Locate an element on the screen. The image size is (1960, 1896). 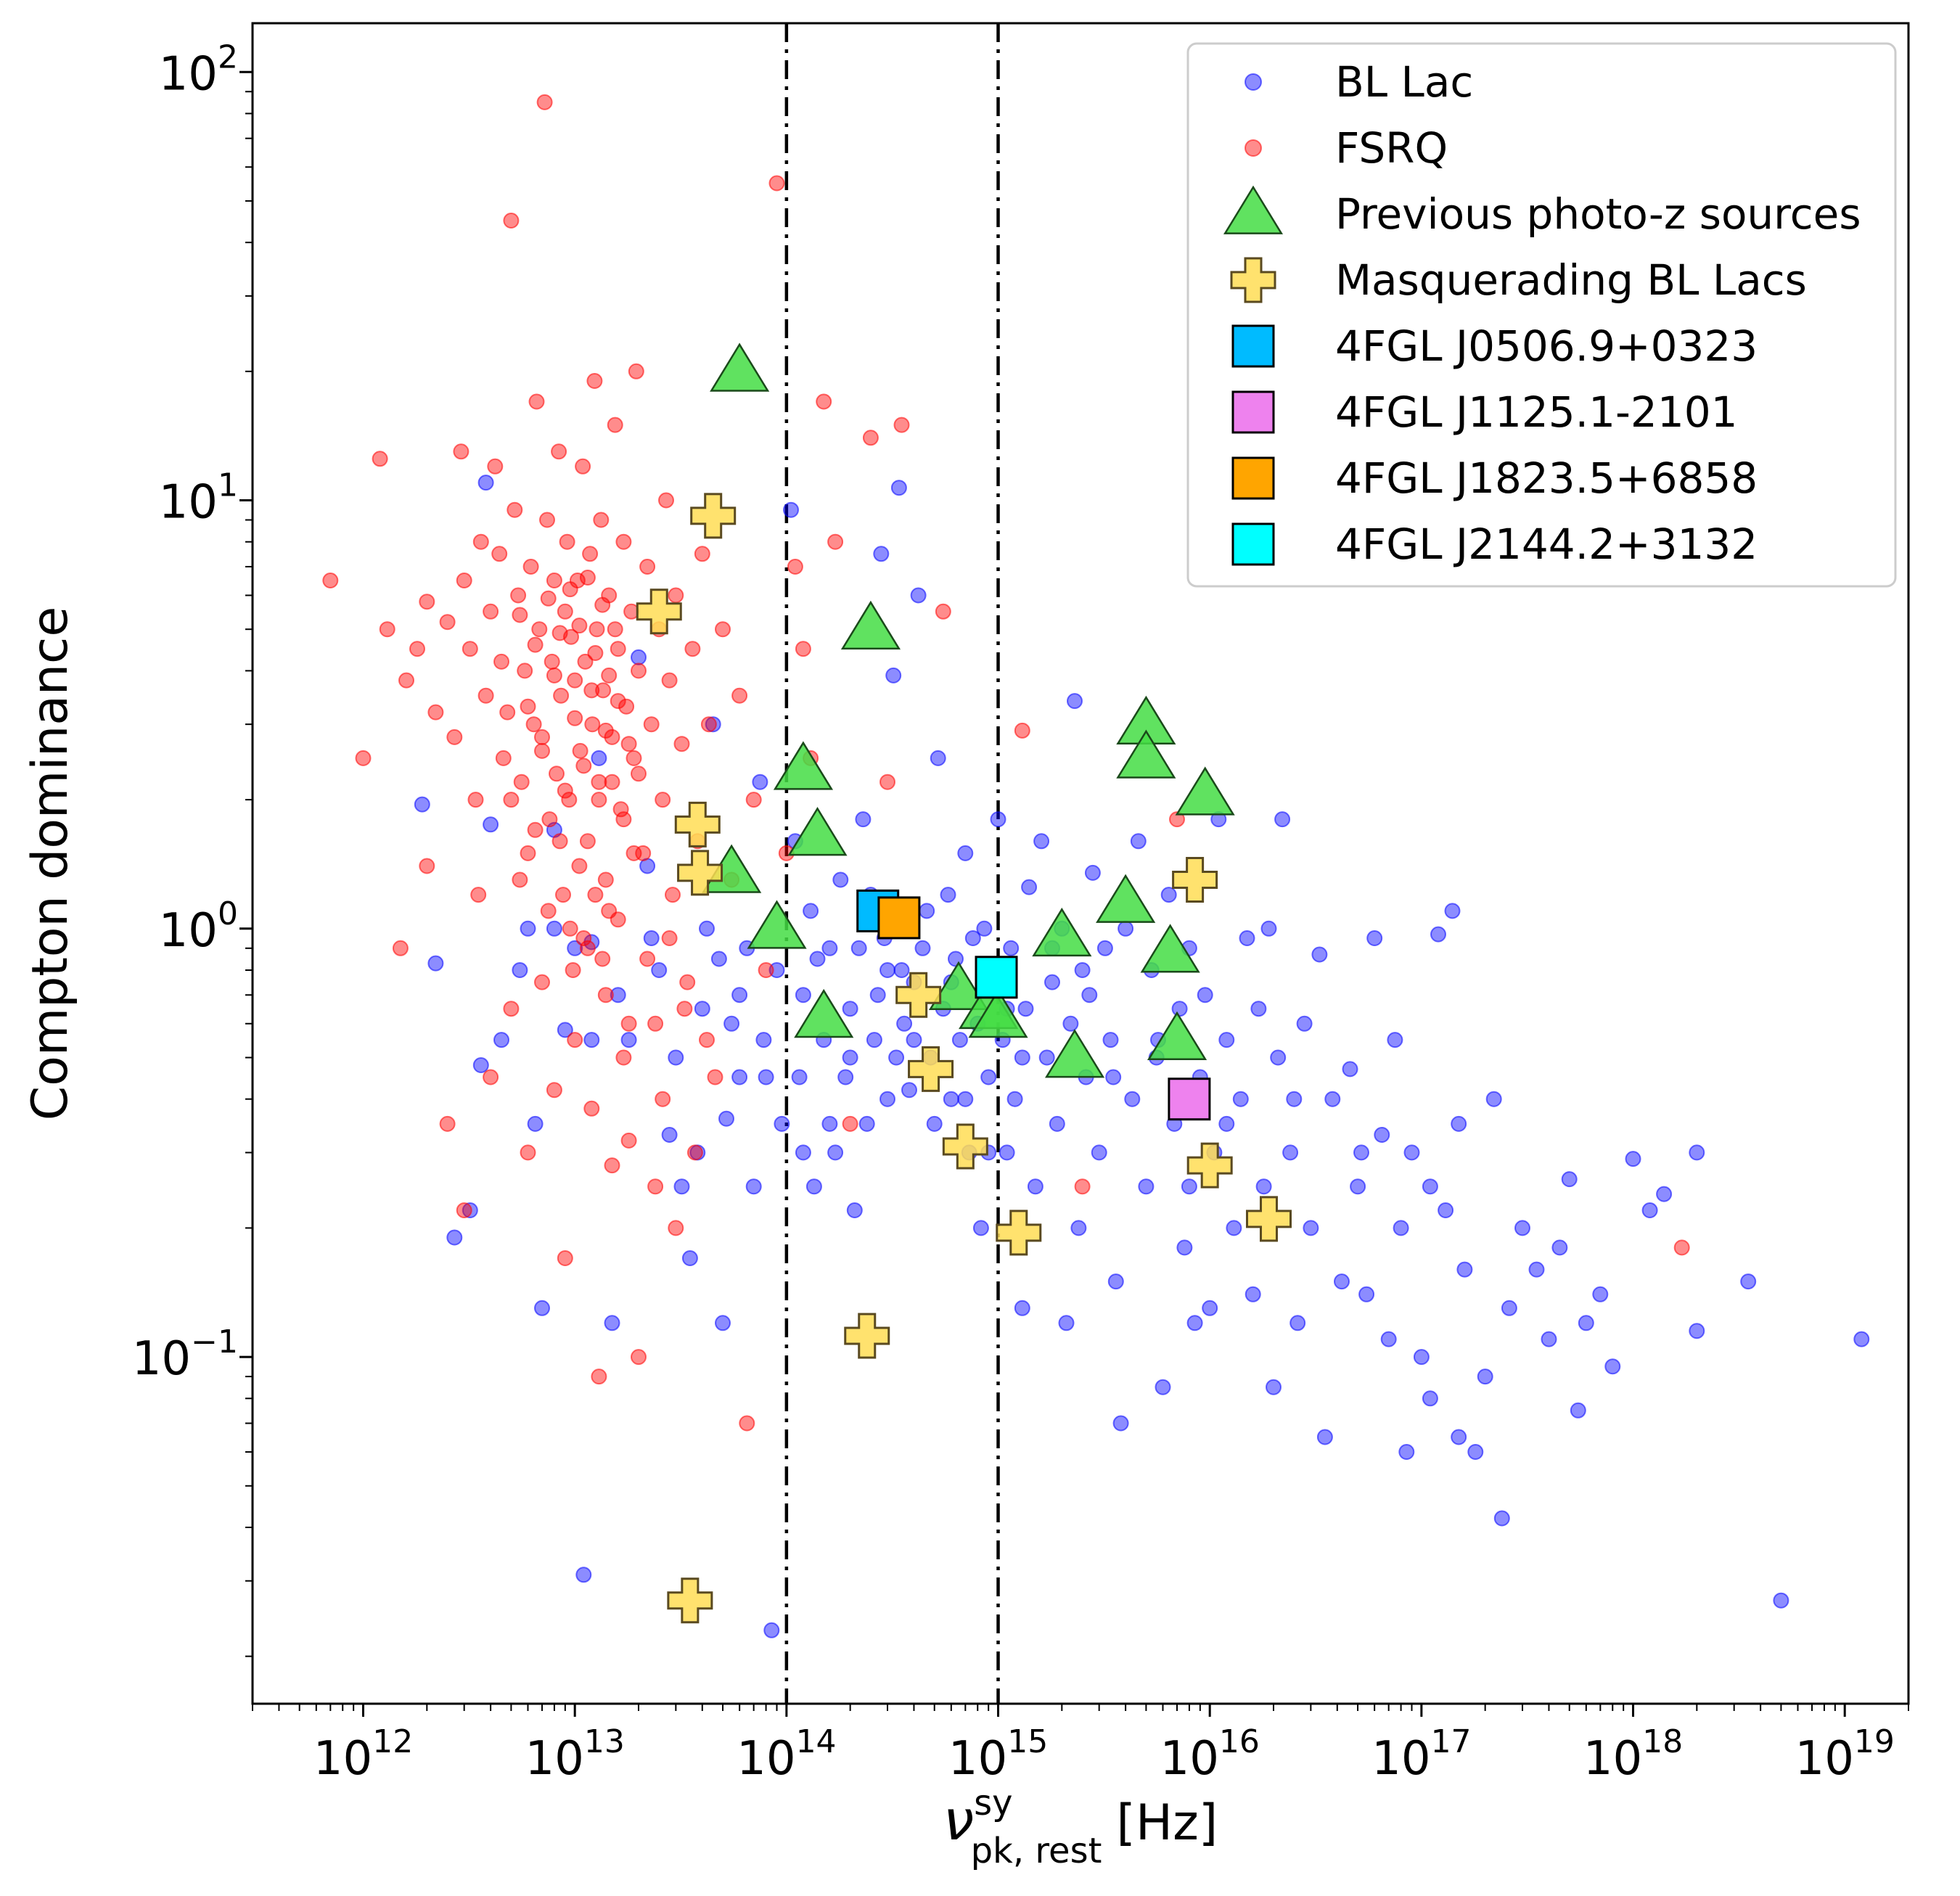
x-tick-exponent: 15 is located at coordinates (1027, 1742).